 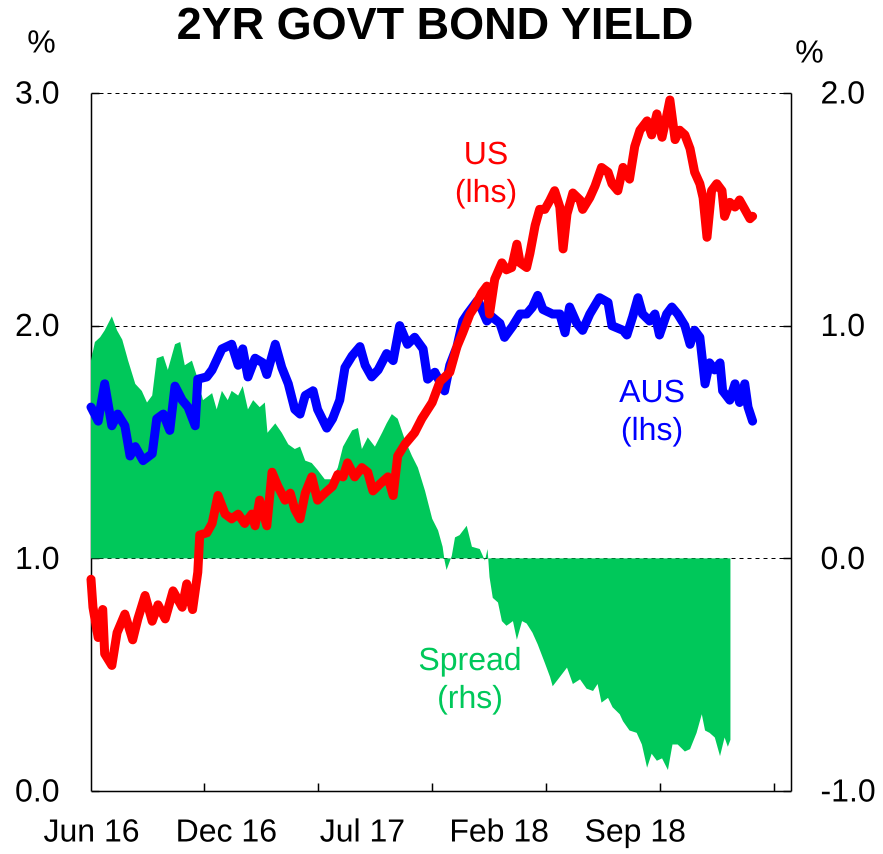 I want to click on y2-tick-label: 0.0, so click(x=842, y=558).